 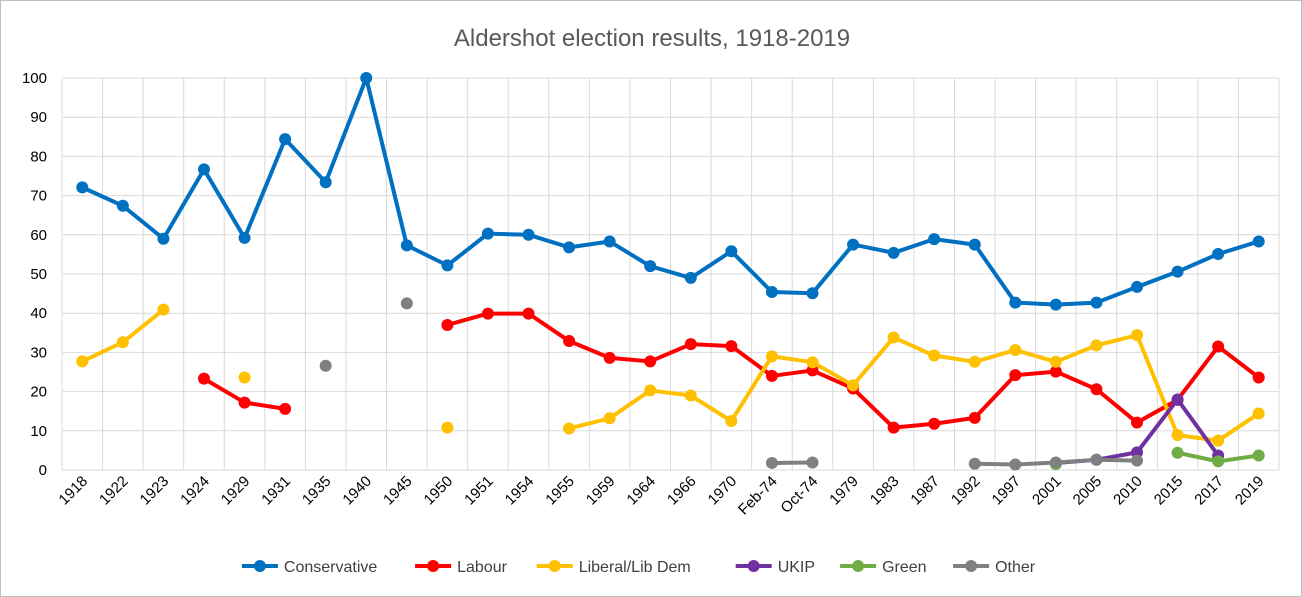 I want to click on y-tick-label: 80, so click(x=38, y=156).